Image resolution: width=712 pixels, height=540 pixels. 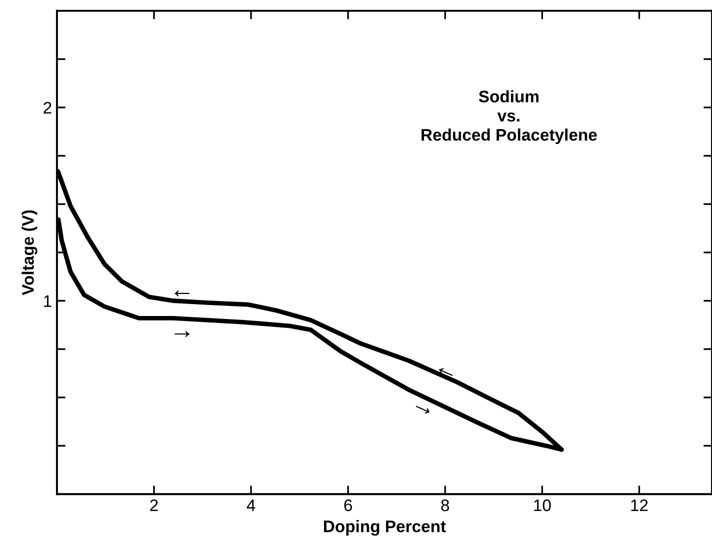 I want to click on x-axis-title: Doping Percent, so click(x=385, y=528).